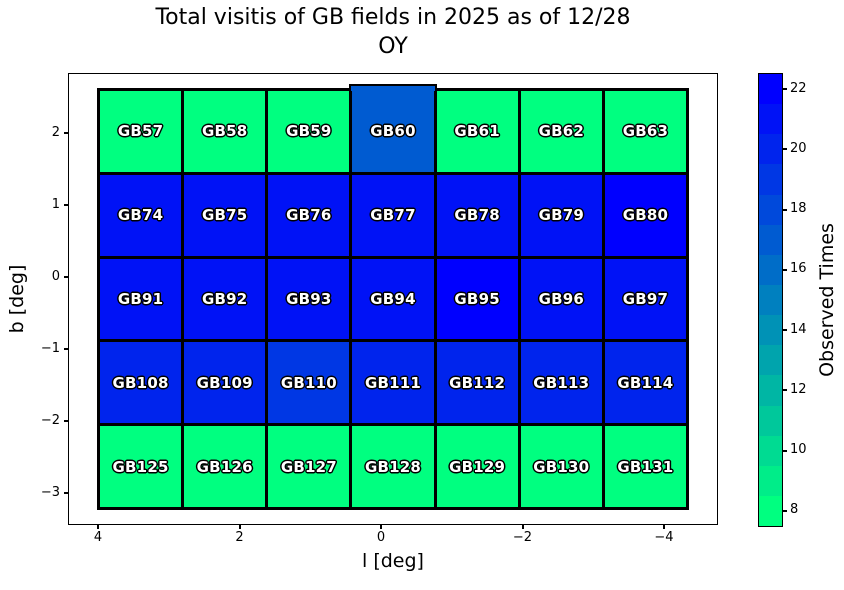  I want to click on field-label: GB127, so click(308, 466).